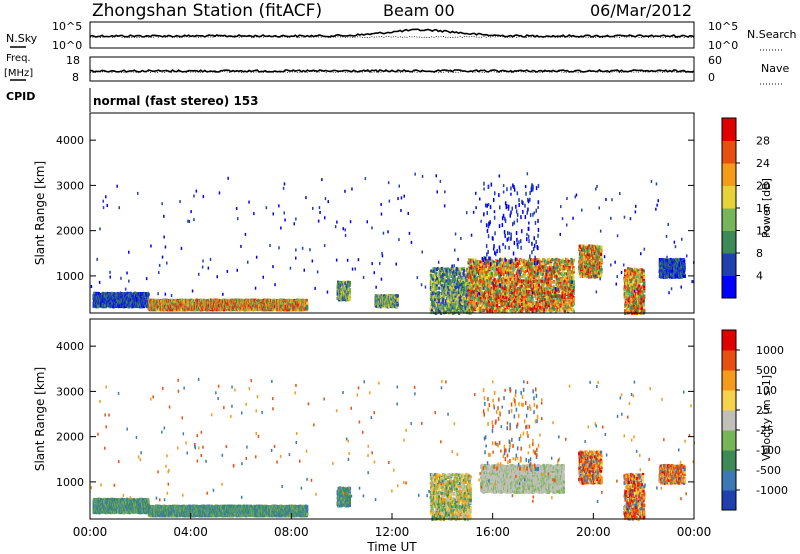 This screenshot has width=800, height=554. What do you see at coordinates (641, 10) in the screenshot?
I see `date-label: 06/Mar/2012` at bounding box center [641, 10].